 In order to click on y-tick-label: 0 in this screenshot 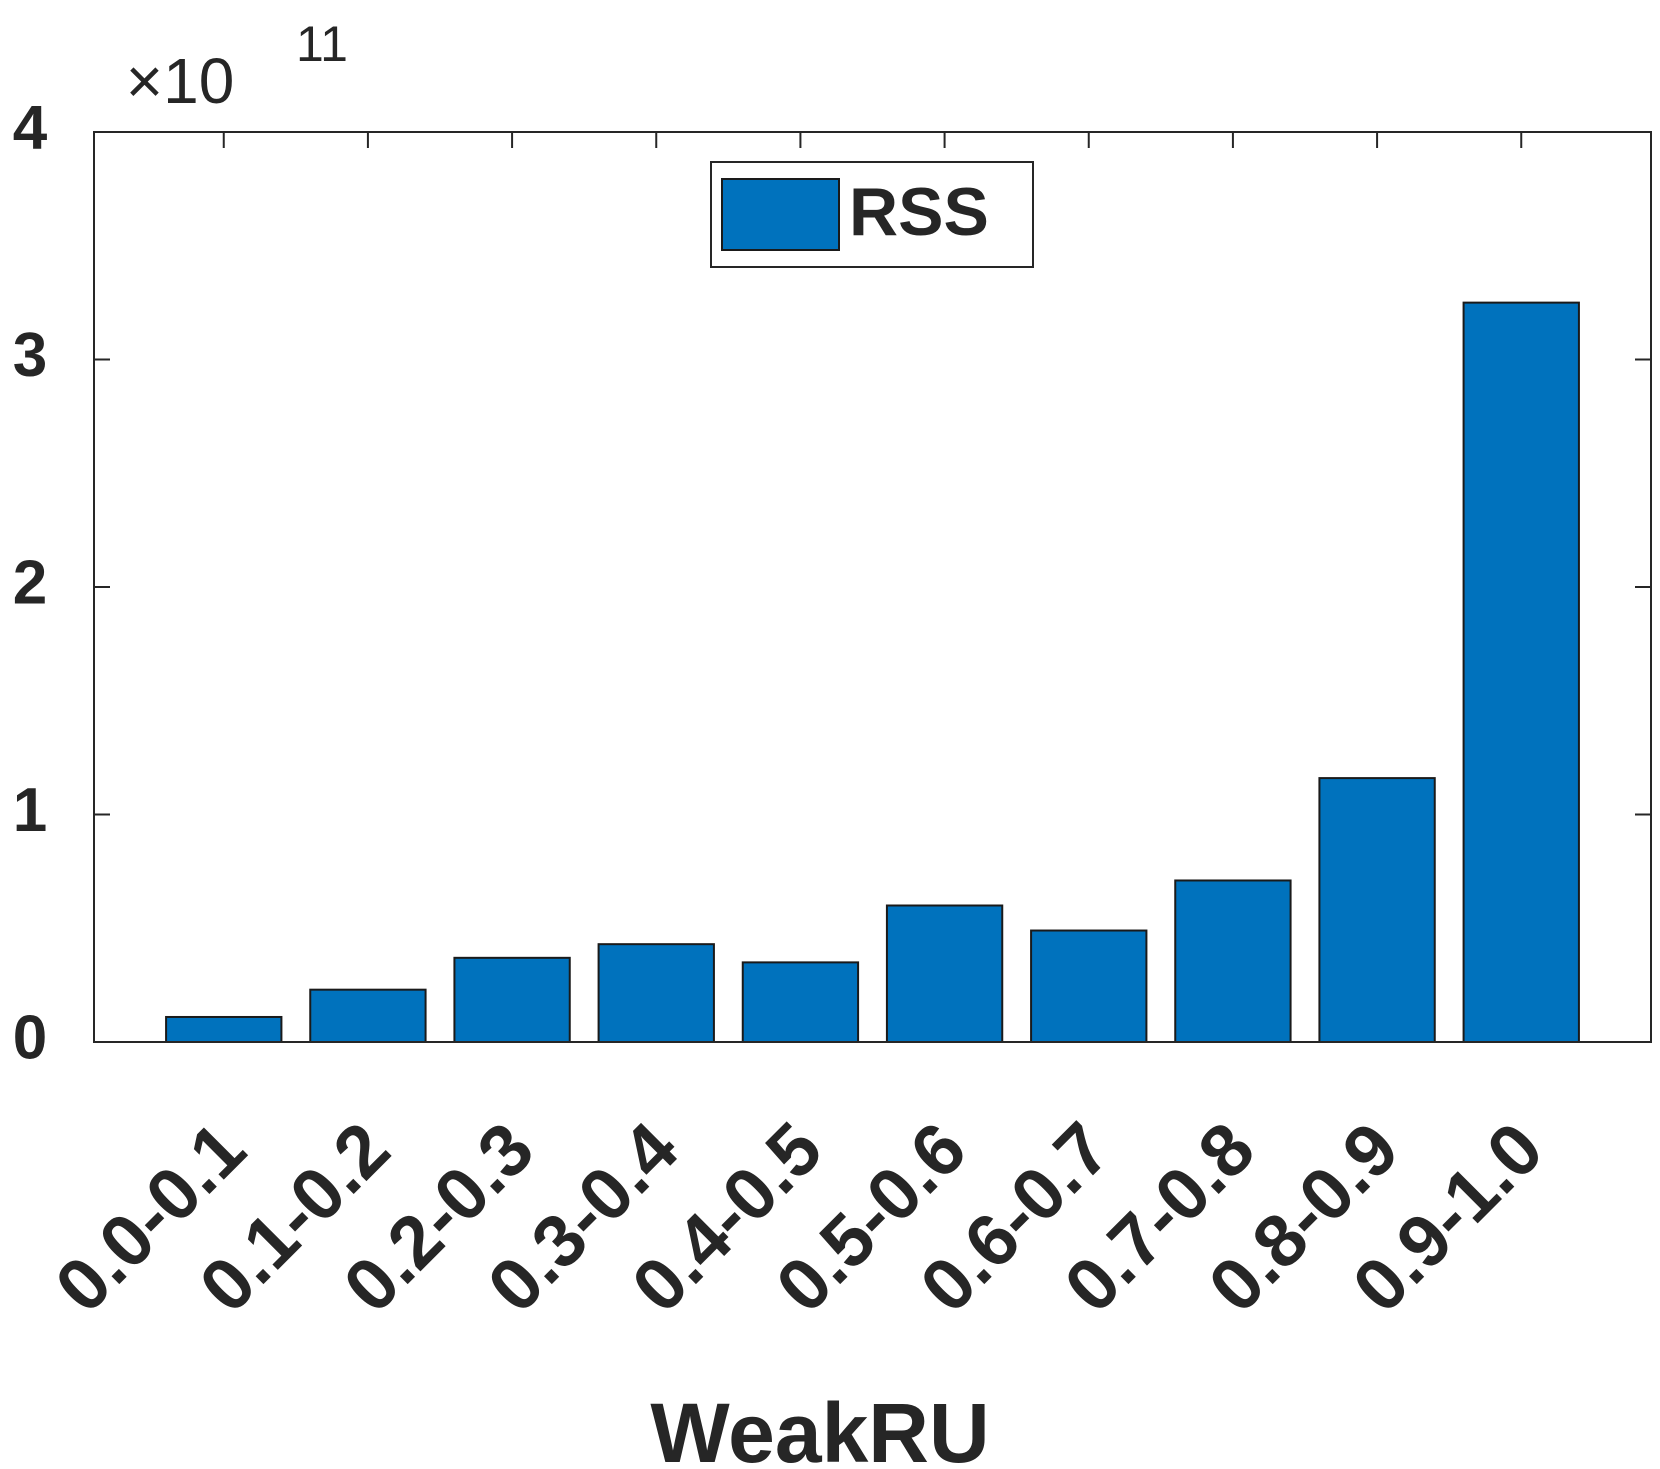, I will do `click(30, 1037)`.